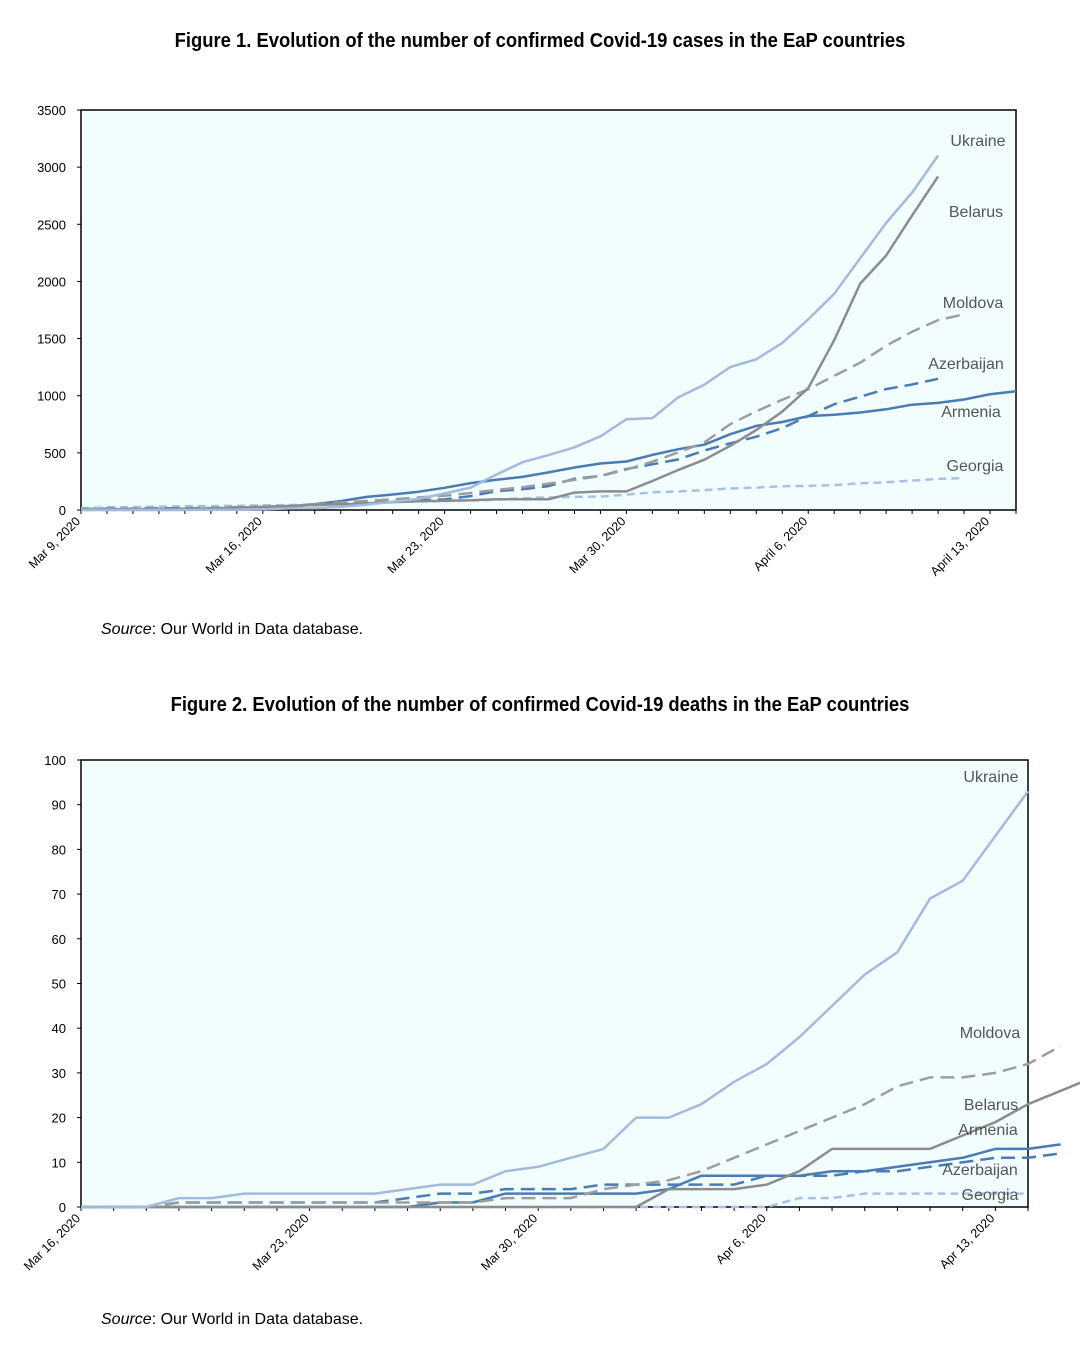  What do you see at coordinates (966, 364) in the screenshot?
I see `fig1-label-azerbaijan: Azerbaijan` at bounding box center [966, 364].